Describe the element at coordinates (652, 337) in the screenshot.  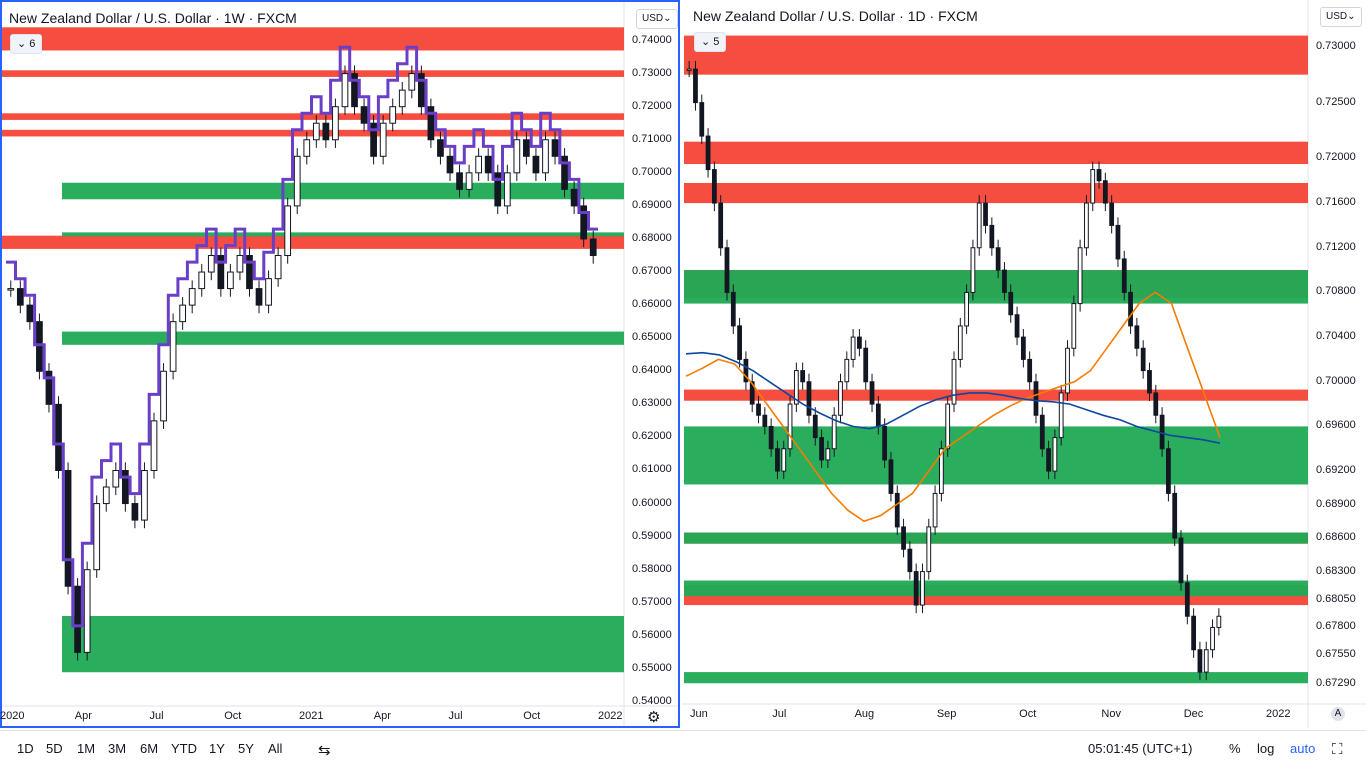
I see `price-tick-label: 0.65000` at that location.